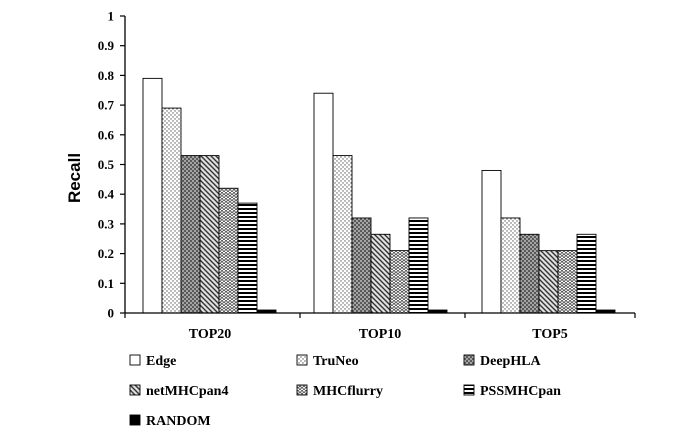 This screenshot has width=700, height=435. What do you see at coordinates (210, 334) in the screenshot?
I see `x-category-label: TOP20` at bounding box center [210, 334].